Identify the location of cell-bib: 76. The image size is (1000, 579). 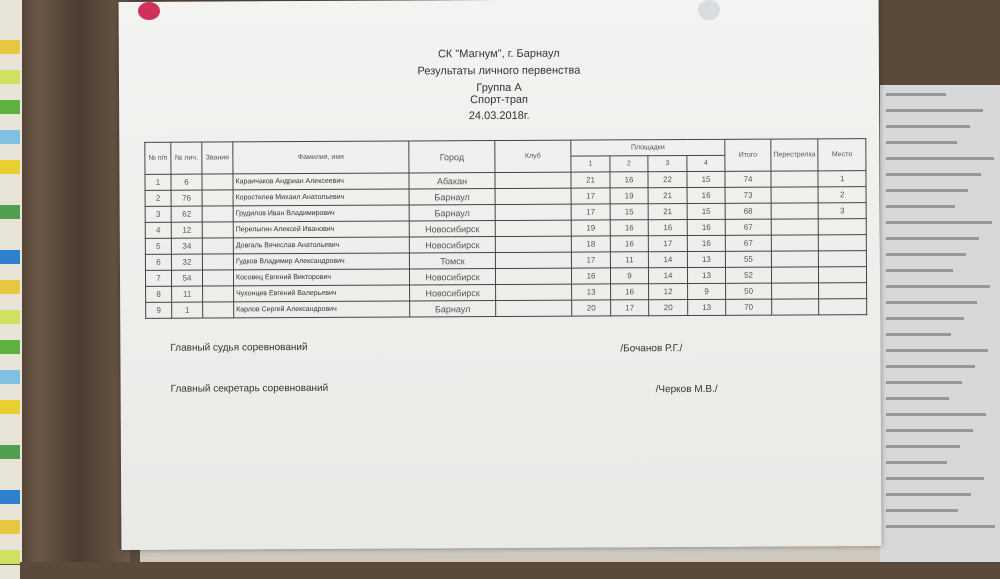
(187, 198).